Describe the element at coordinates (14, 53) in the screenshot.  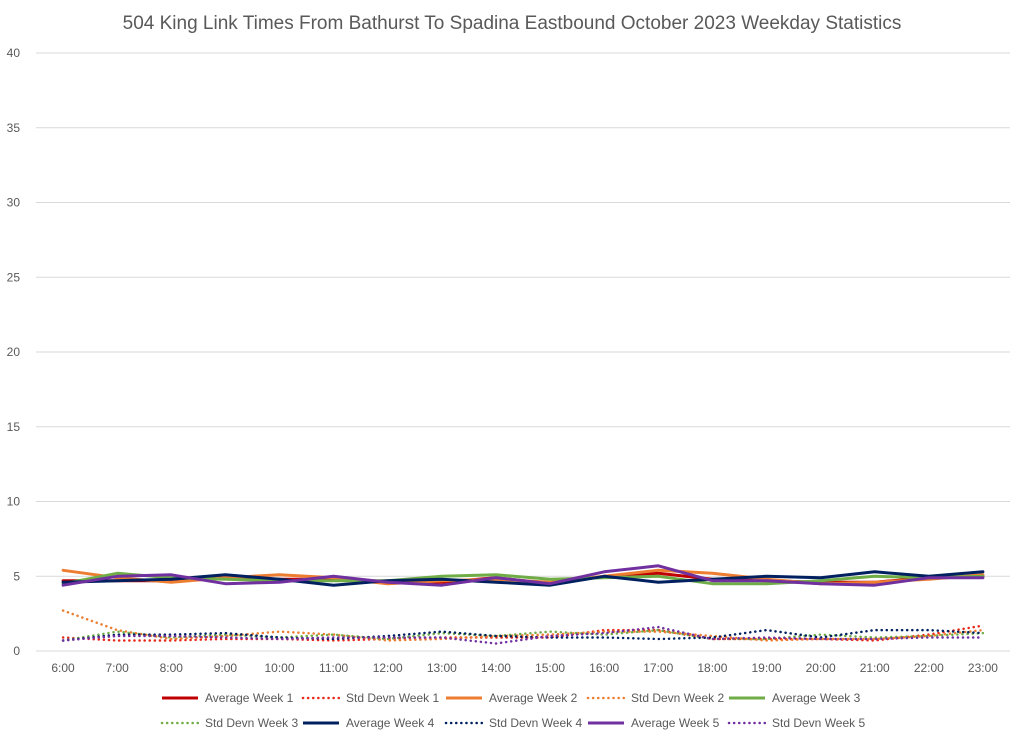
I see `y-tick-label: 40` at that location.